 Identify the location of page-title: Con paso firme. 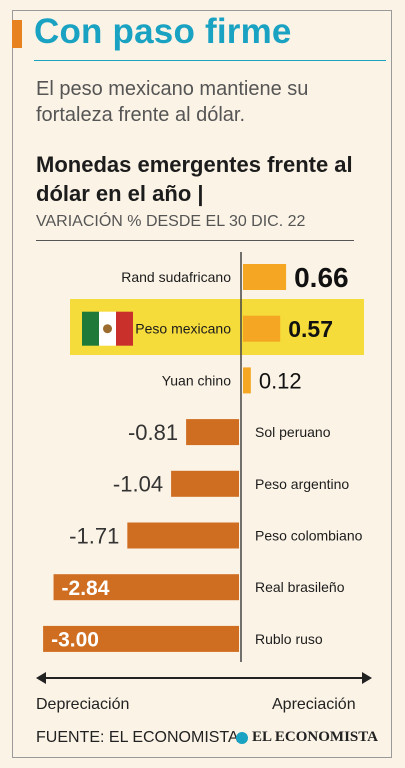
(163, 31).